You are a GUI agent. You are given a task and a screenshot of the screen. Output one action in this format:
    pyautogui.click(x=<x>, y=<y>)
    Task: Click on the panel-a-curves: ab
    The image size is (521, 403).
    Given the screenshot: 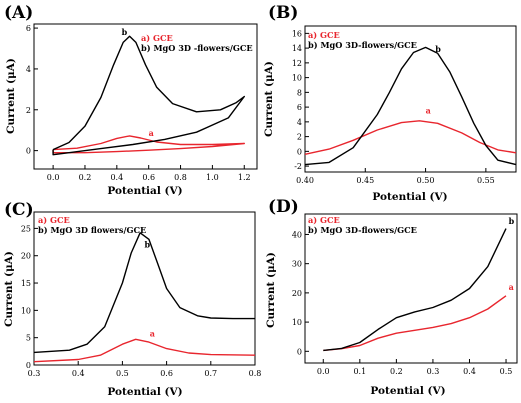 What is the action you would take?
    pyautogui.click(x=149, y=91)
    